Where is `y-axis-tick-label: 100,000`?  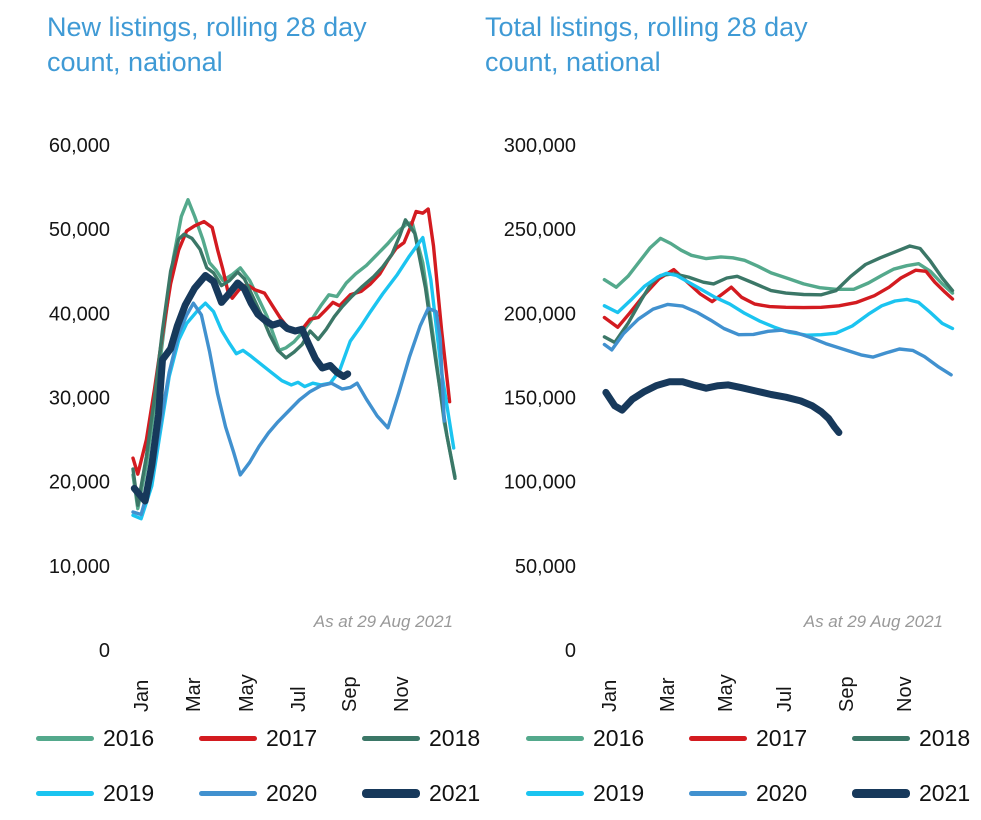 y-axis-tick-label: 100,000 is located at coordinates (540, 483).